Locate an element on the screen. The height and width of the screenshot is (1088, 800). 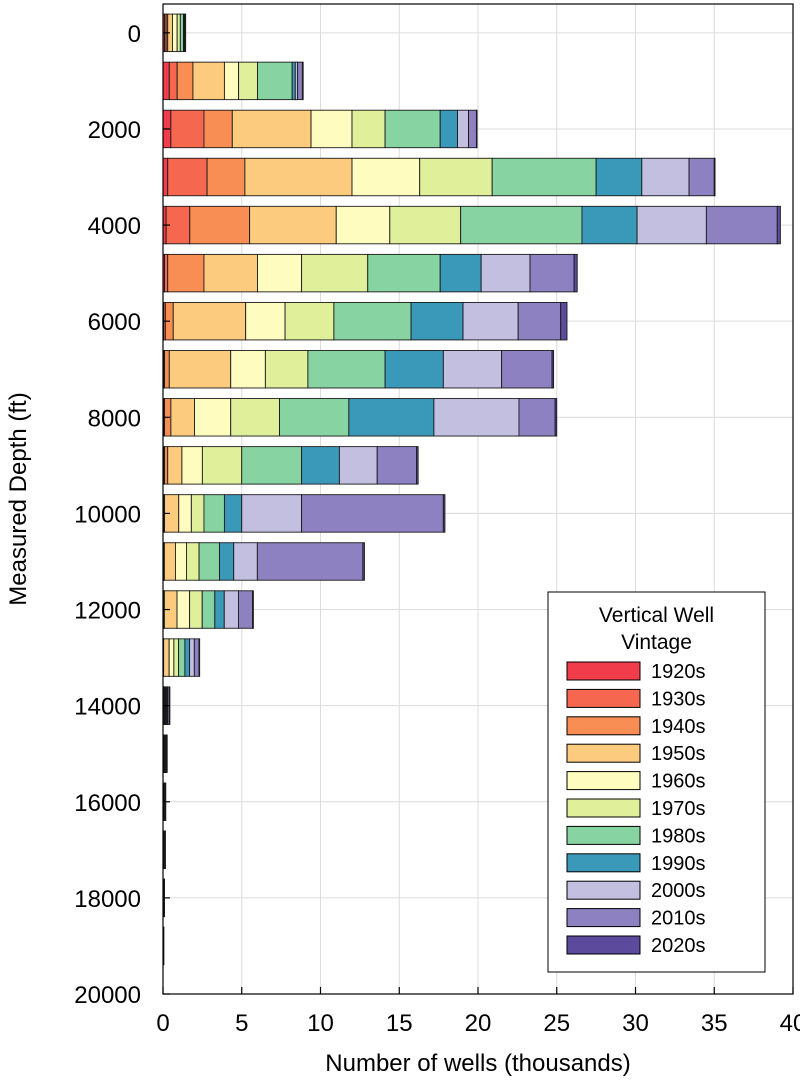
x-tick-label: 40 is located at coordinates (790, 1023).